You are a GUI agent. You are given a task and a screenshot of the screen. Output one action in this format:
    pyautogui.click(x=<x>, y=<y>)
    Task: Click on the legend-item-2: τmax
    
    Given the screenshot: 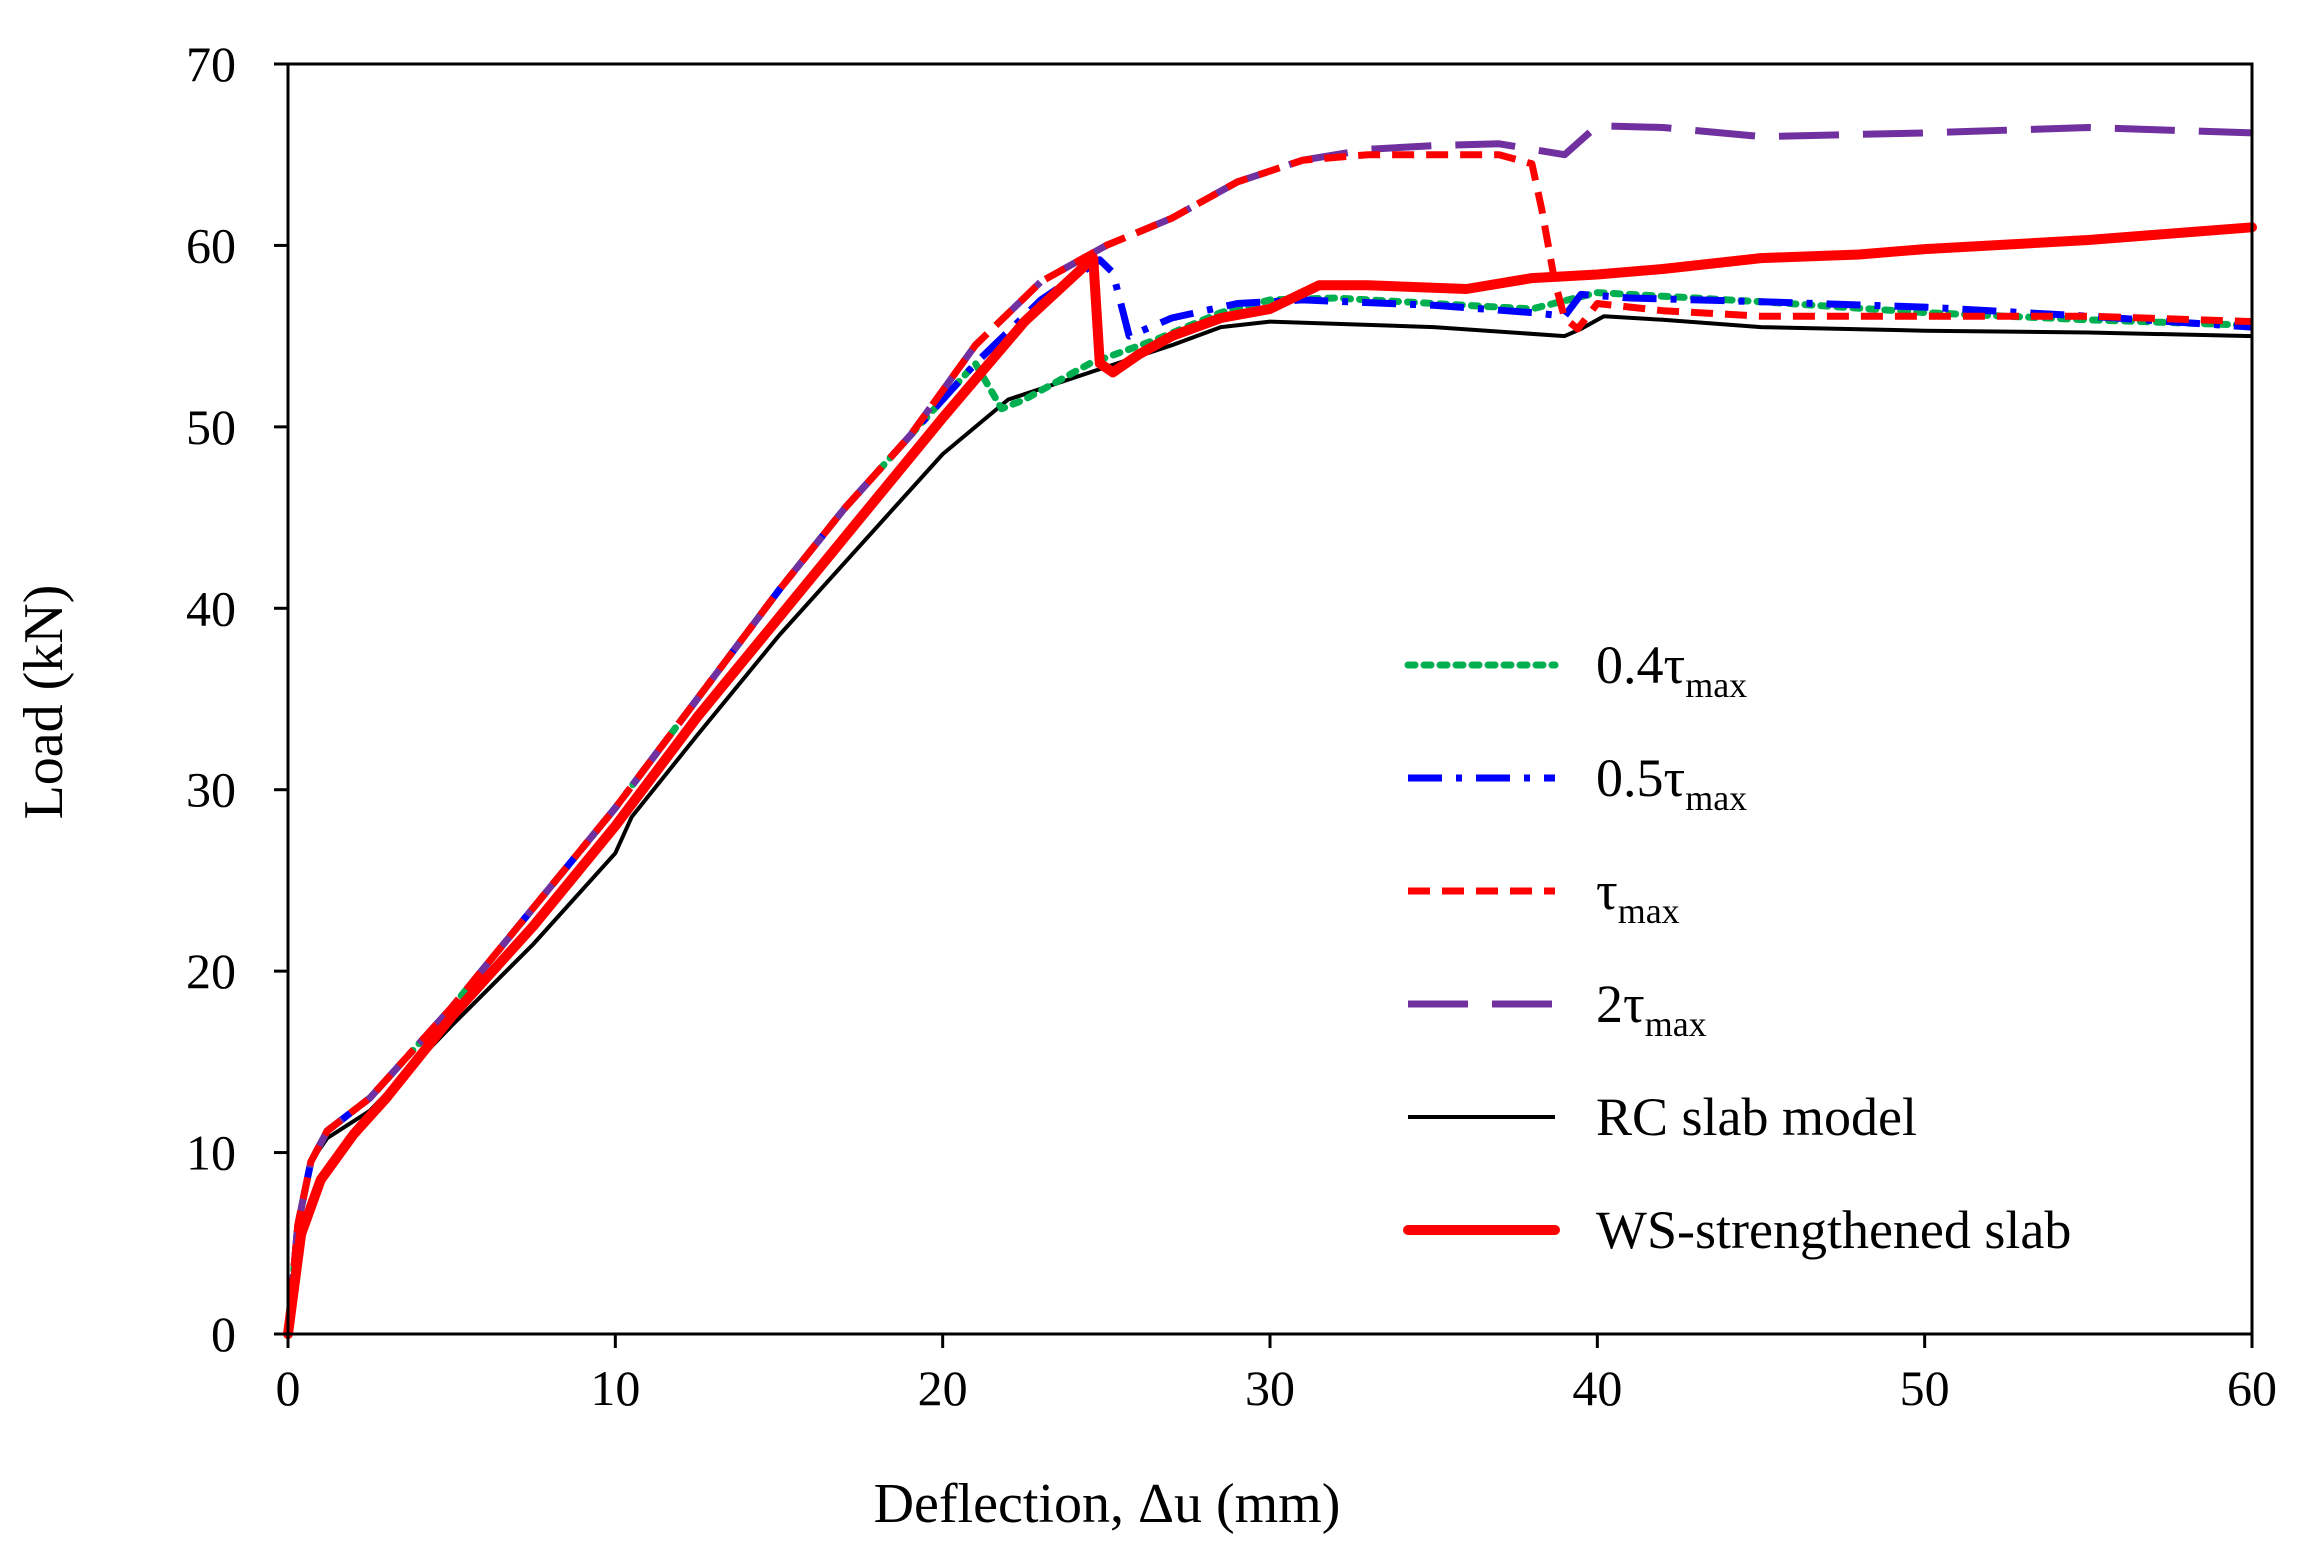 What is the action you would take?
    pyautogui.click(x=1544, y=896)
    